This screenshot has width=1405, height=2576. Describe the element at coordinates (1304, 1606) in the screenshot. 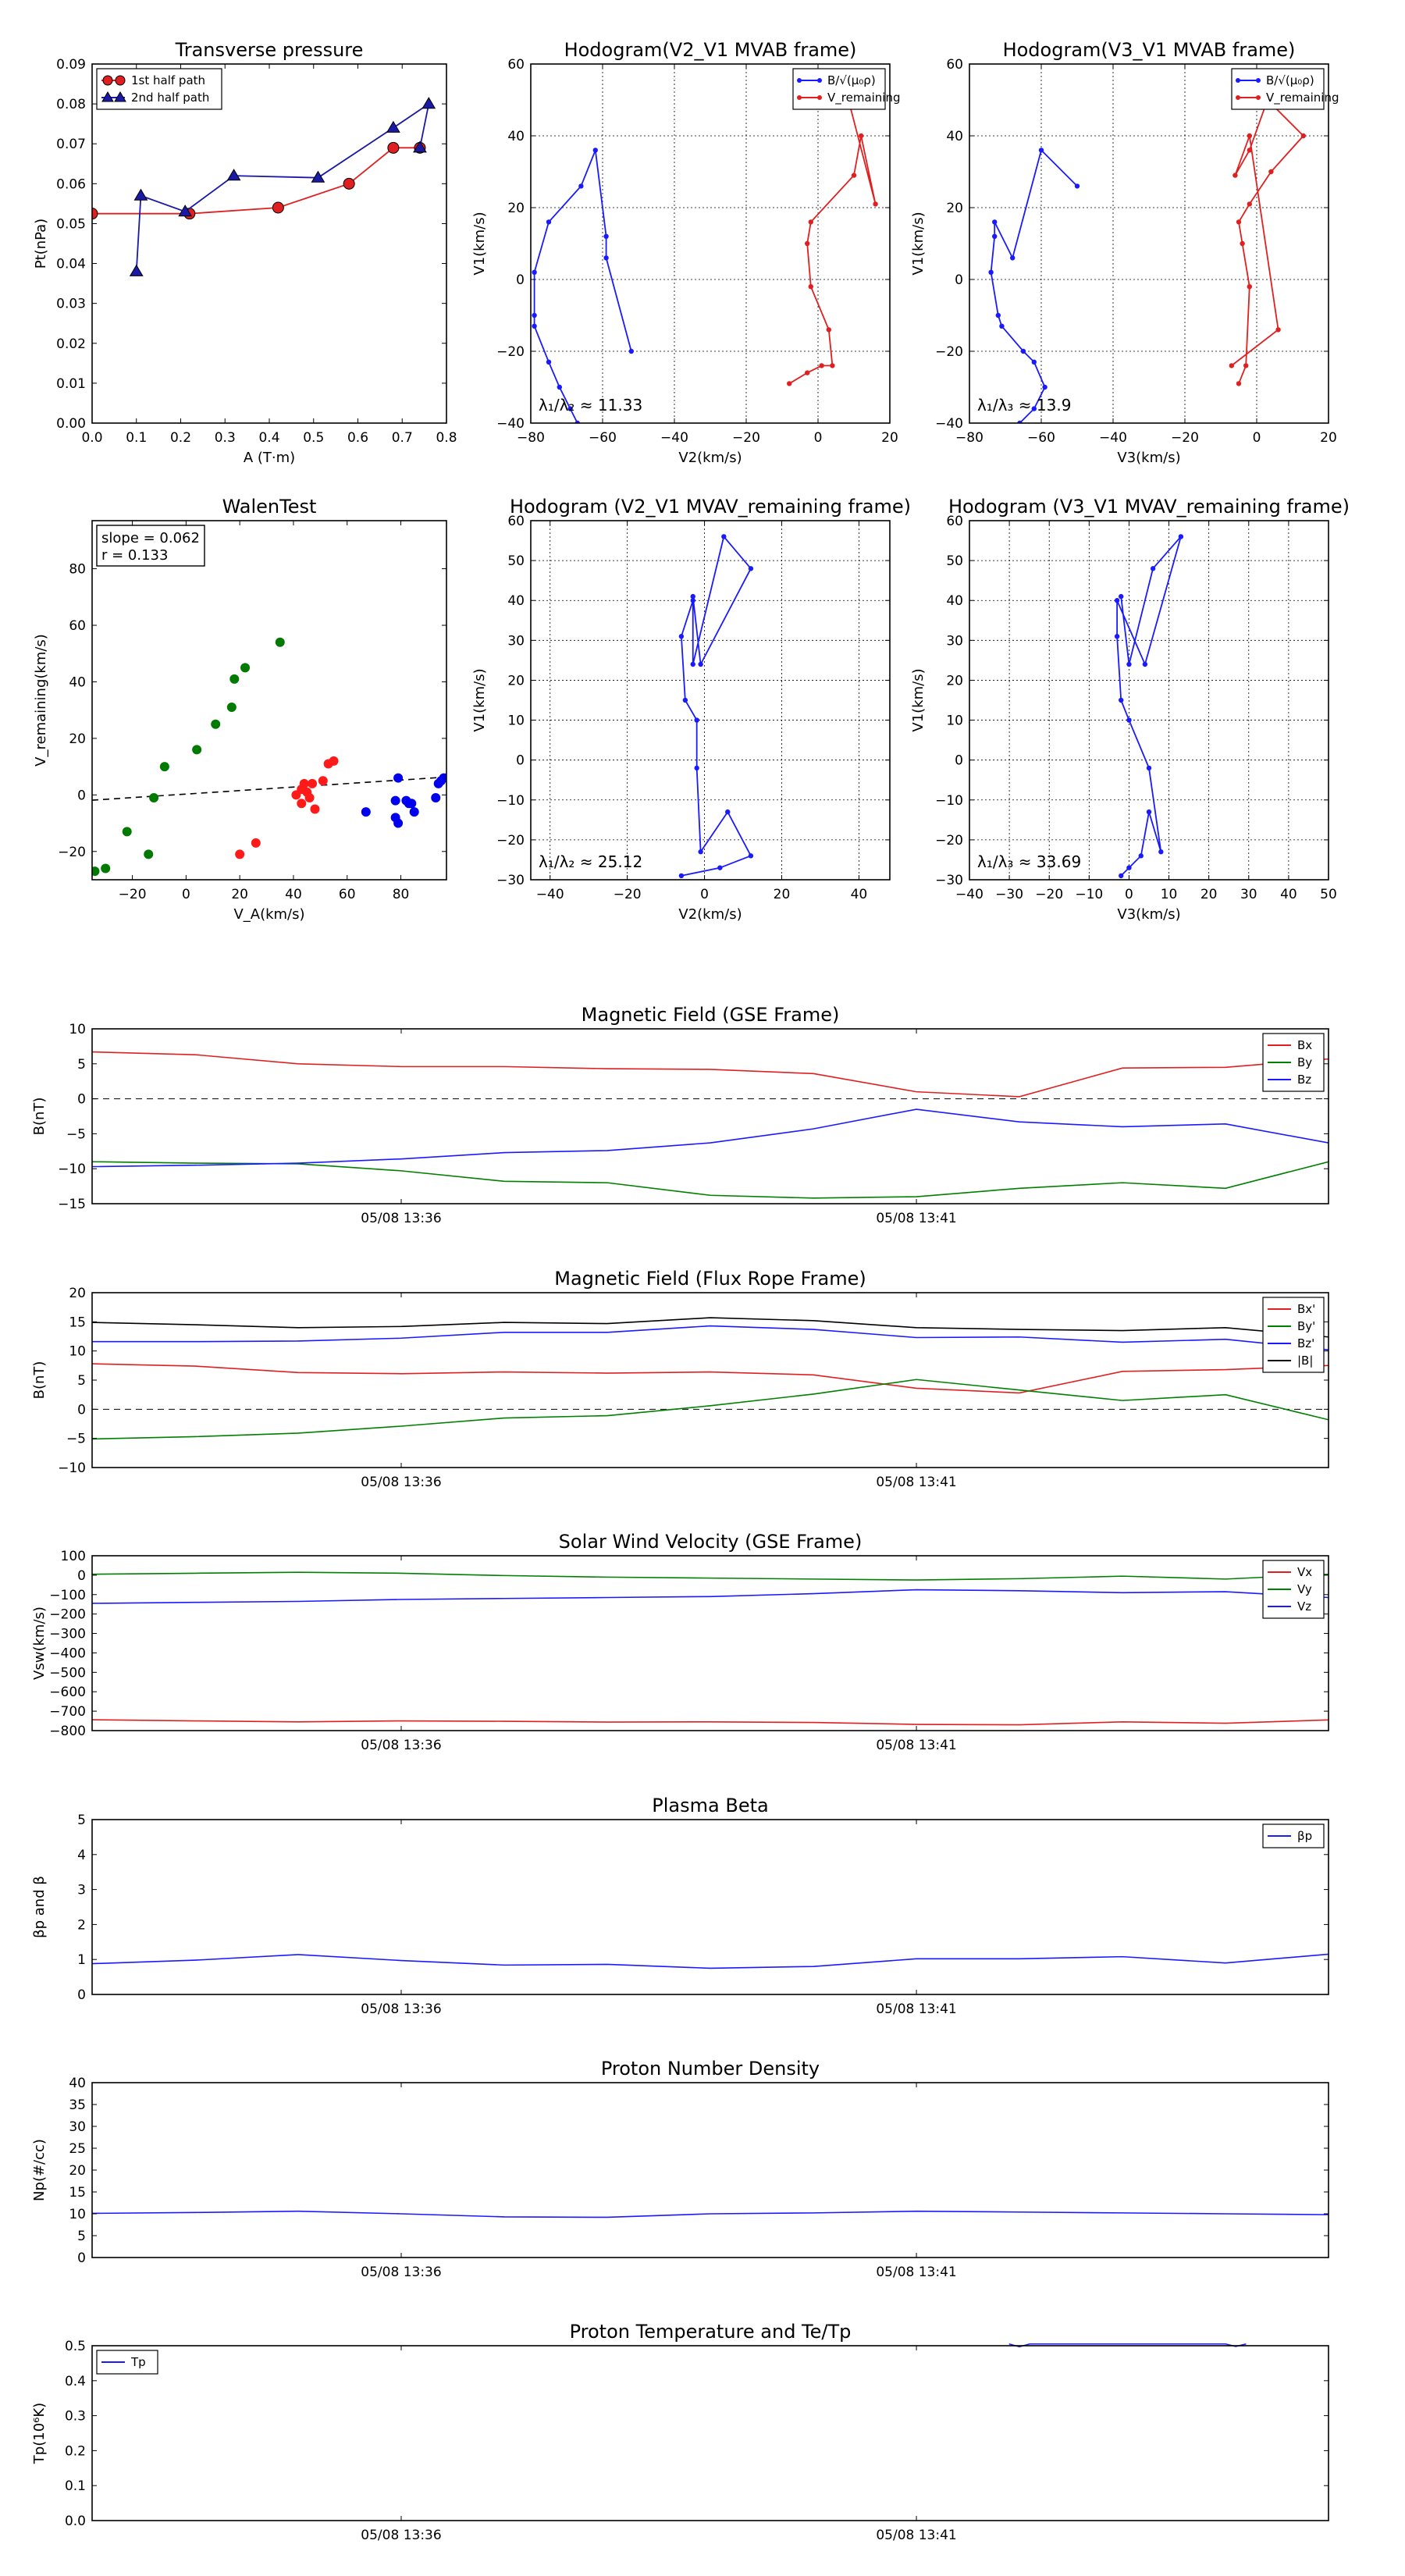

I see `legend-label: Vz` at that location.